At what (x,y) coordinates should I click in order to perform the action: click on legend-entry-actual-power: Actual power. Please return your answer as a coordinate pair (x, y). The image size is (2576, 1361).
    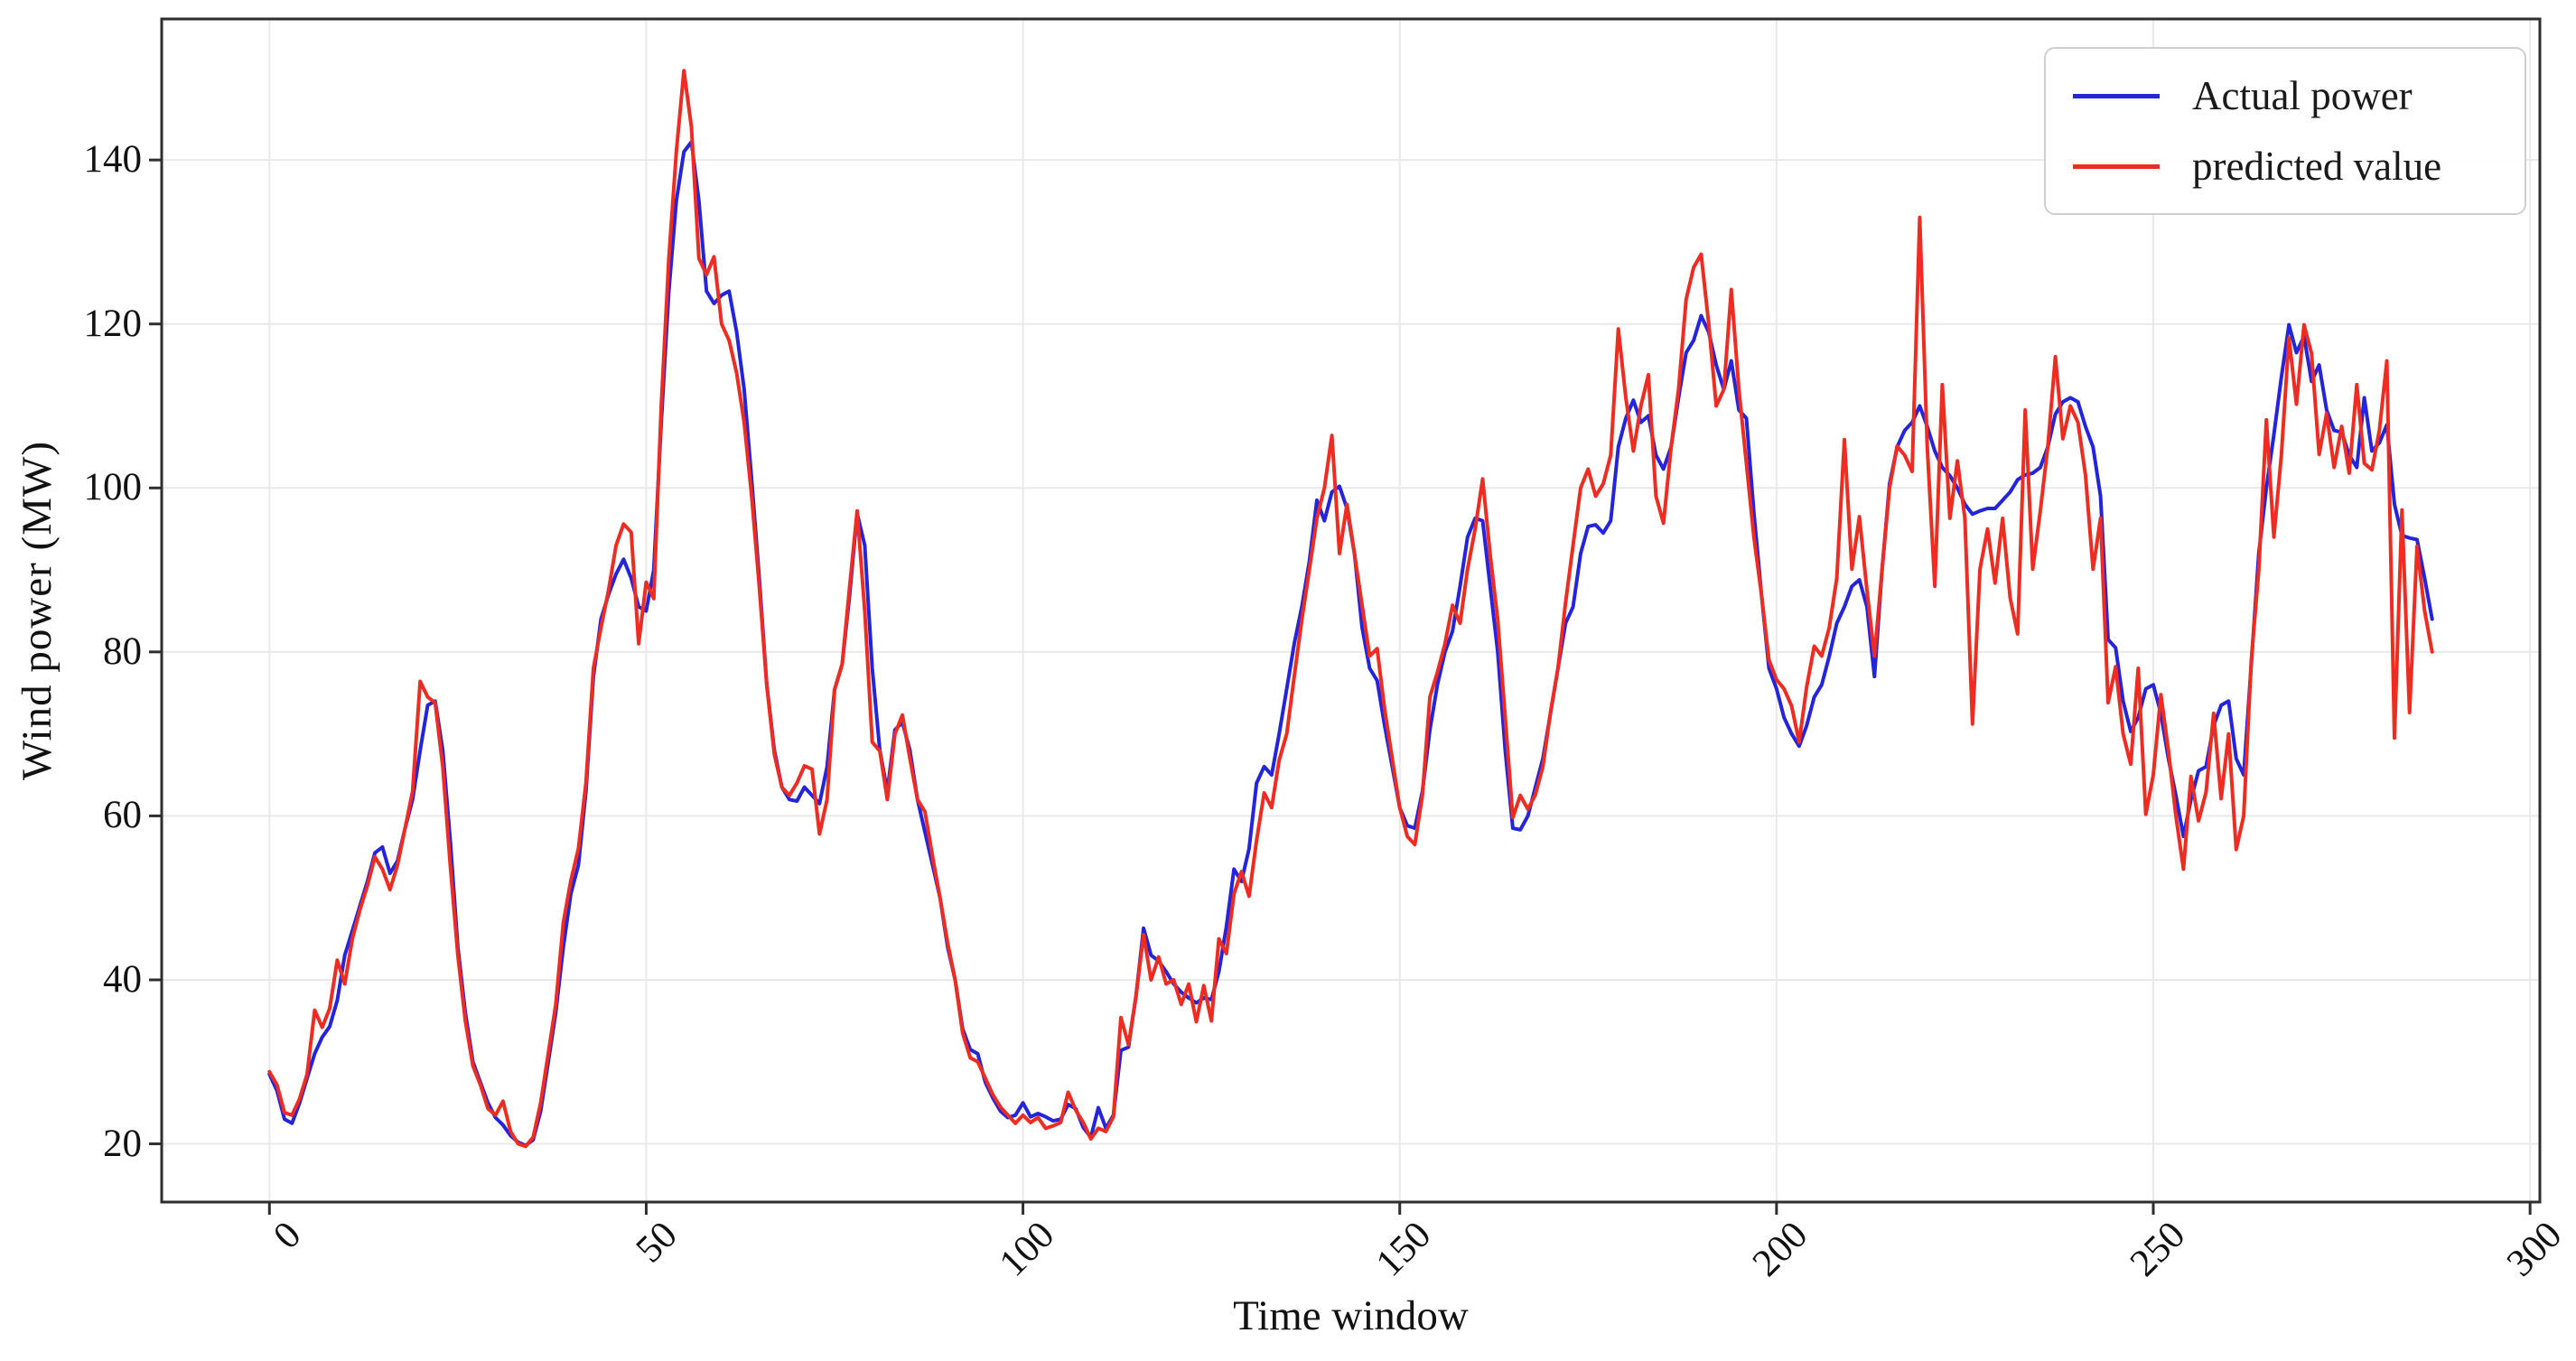
    Looking at the image, I should click on (2285, 95).